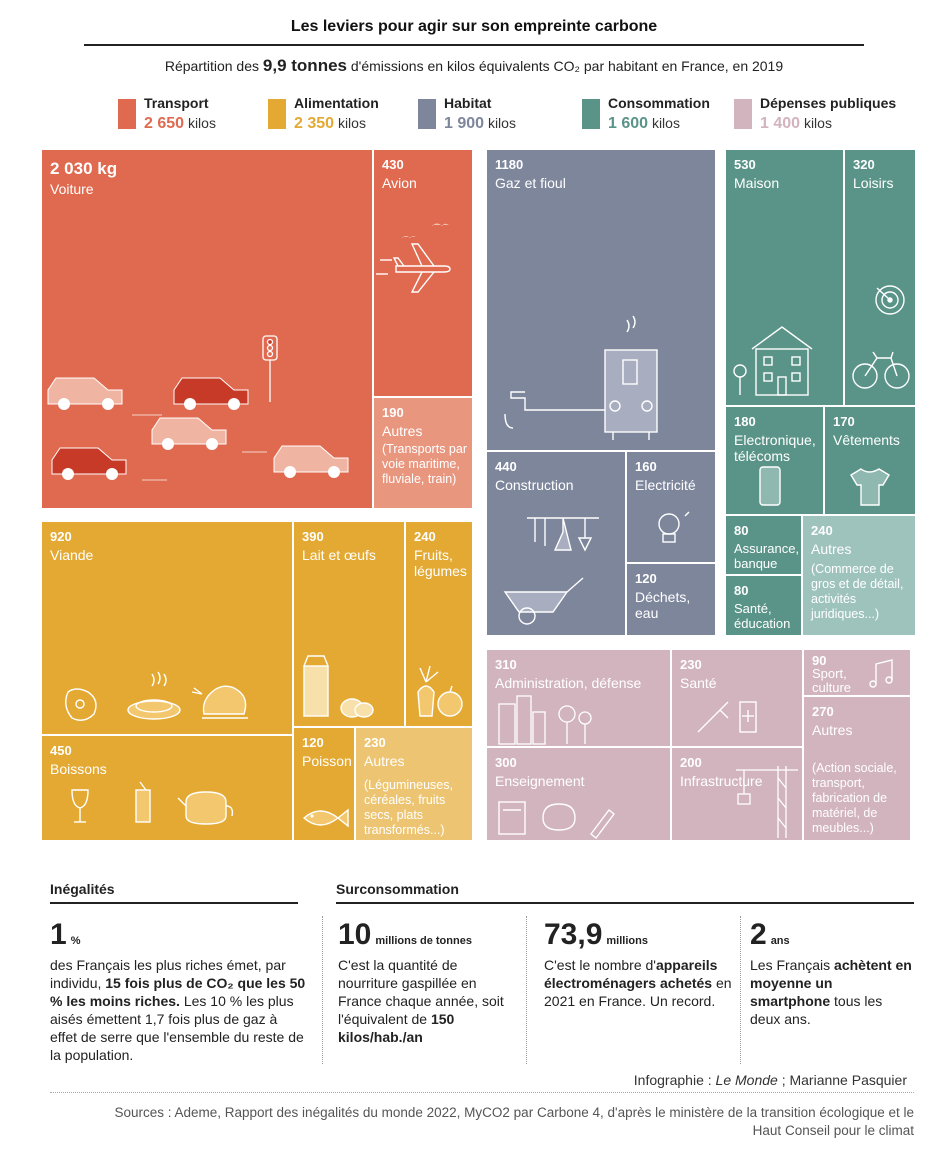  What do you see at coordinates (540, 781) in the screenshot?
I see `tile-label: Enseignement` at bounding box center [540, 781].